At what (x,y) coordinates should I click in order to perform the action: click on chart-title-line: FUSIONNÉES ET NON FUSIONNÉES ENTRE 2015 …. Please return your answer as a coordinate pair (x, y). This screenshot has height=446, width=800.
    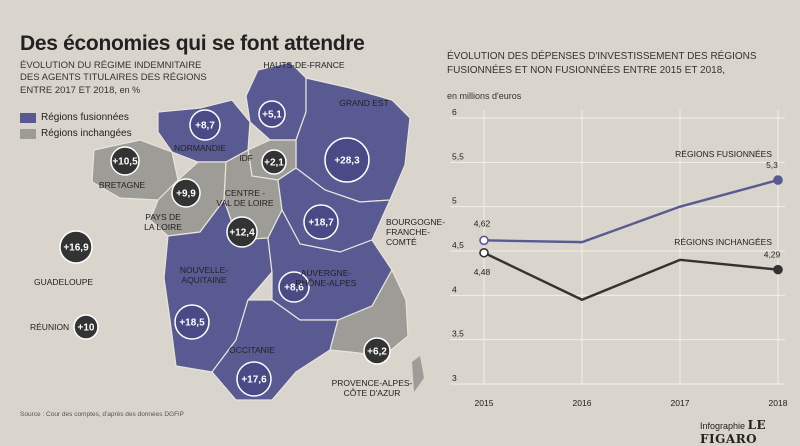
    Looking at the image, I should click on (586, 70).